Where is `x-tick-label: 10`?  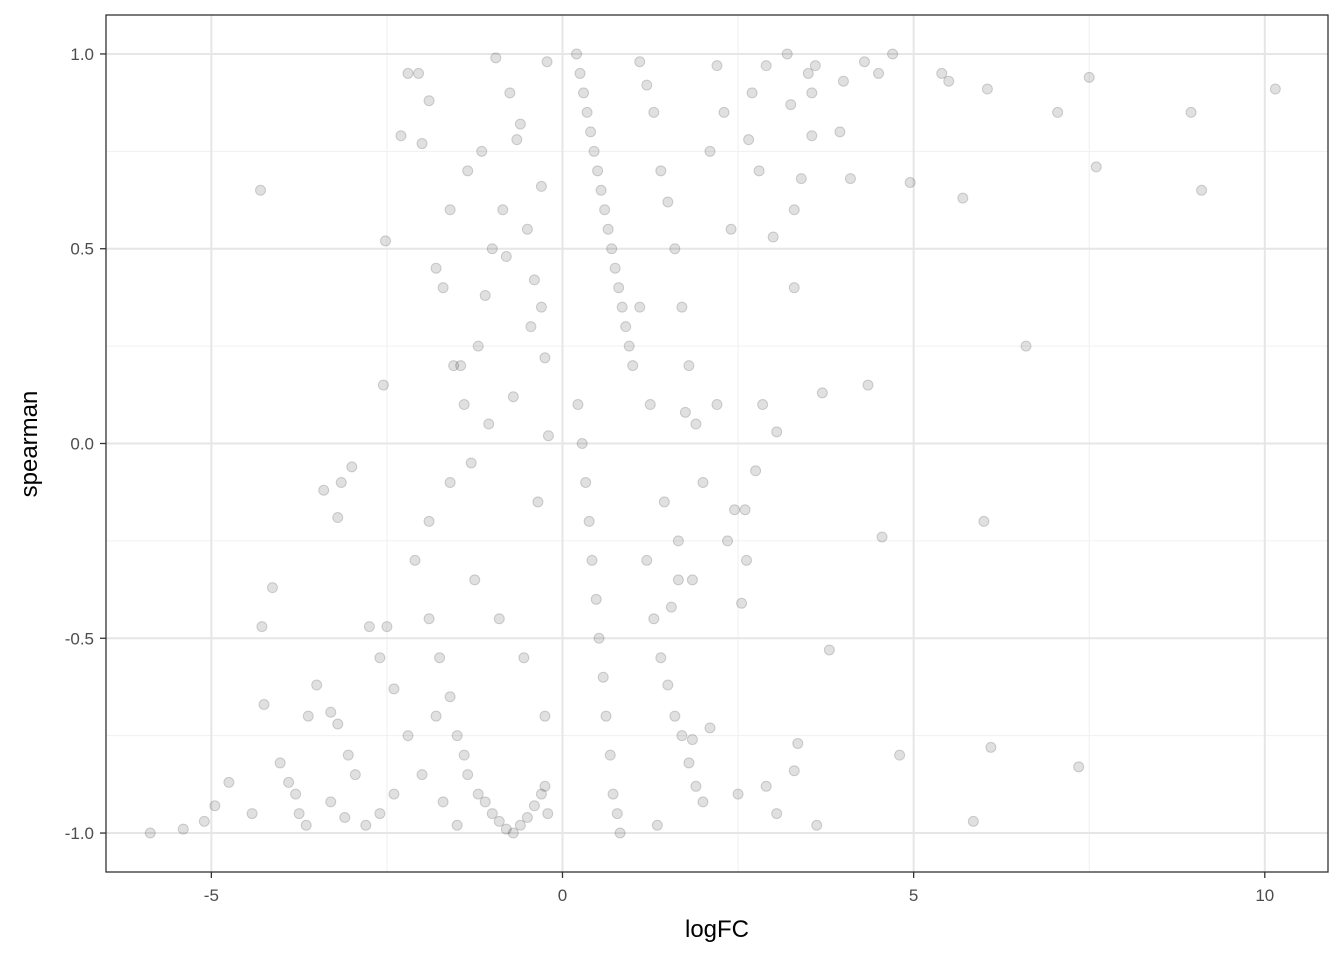
x-tick-label: 10 is located at coordinates (1264, 895).